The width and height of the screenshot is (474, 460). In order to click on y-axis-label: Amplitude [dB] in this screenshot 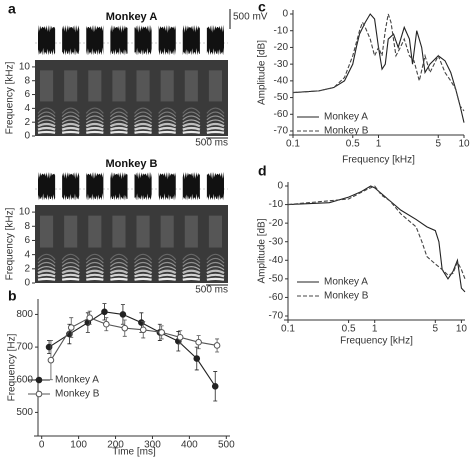, I will do `click(262, 72)`.